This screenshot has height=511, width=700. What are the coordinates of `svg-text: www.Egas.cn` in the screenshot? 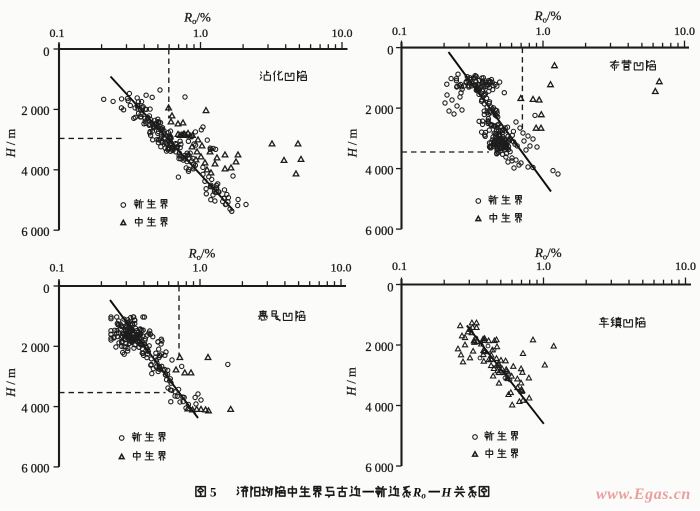 It's located at (643, 494).